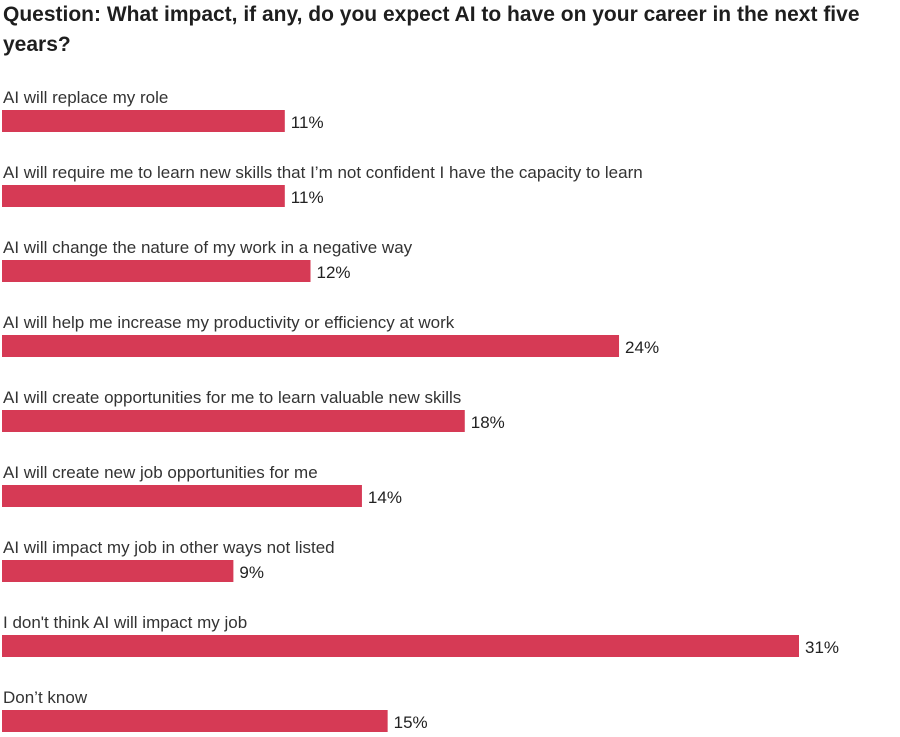 This screenshot has height=737, width=900. I want to click on category-label: I don't think AI will impact my job, so click(125, 622).